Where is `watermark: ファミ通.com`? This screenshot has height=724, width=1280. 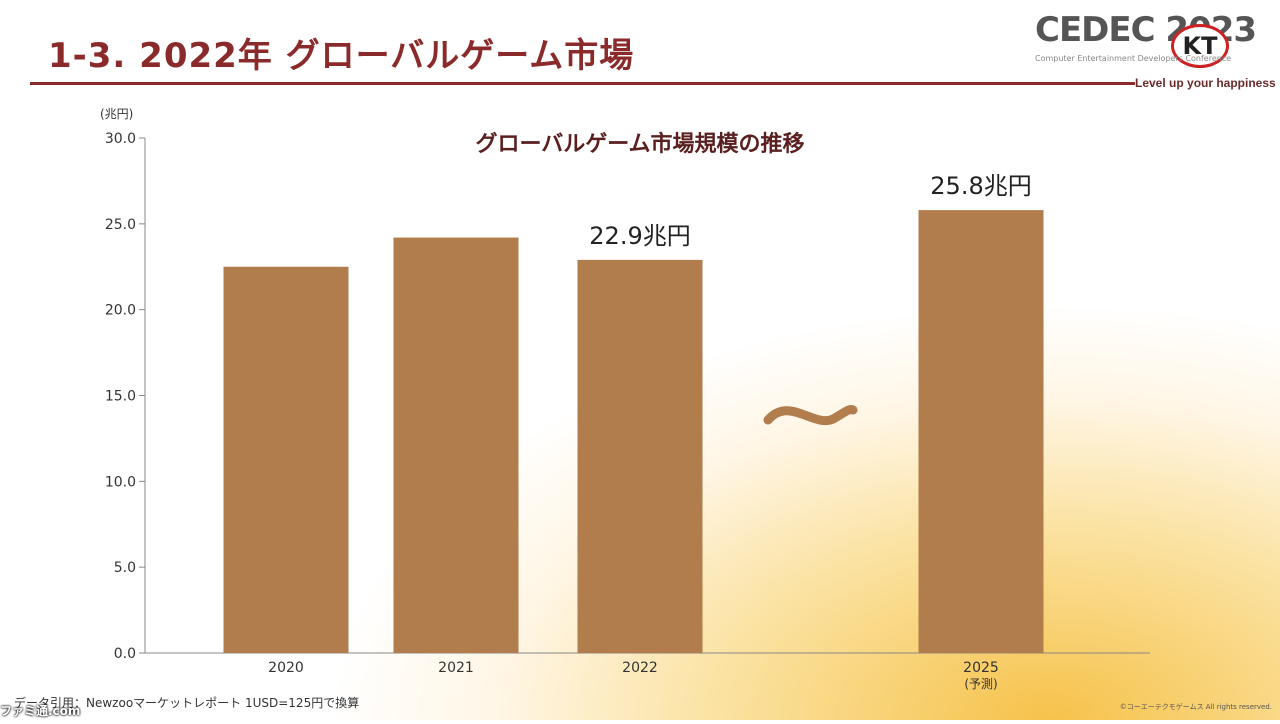
watermark: ファミ通.com is located at coordinates (40, 711).